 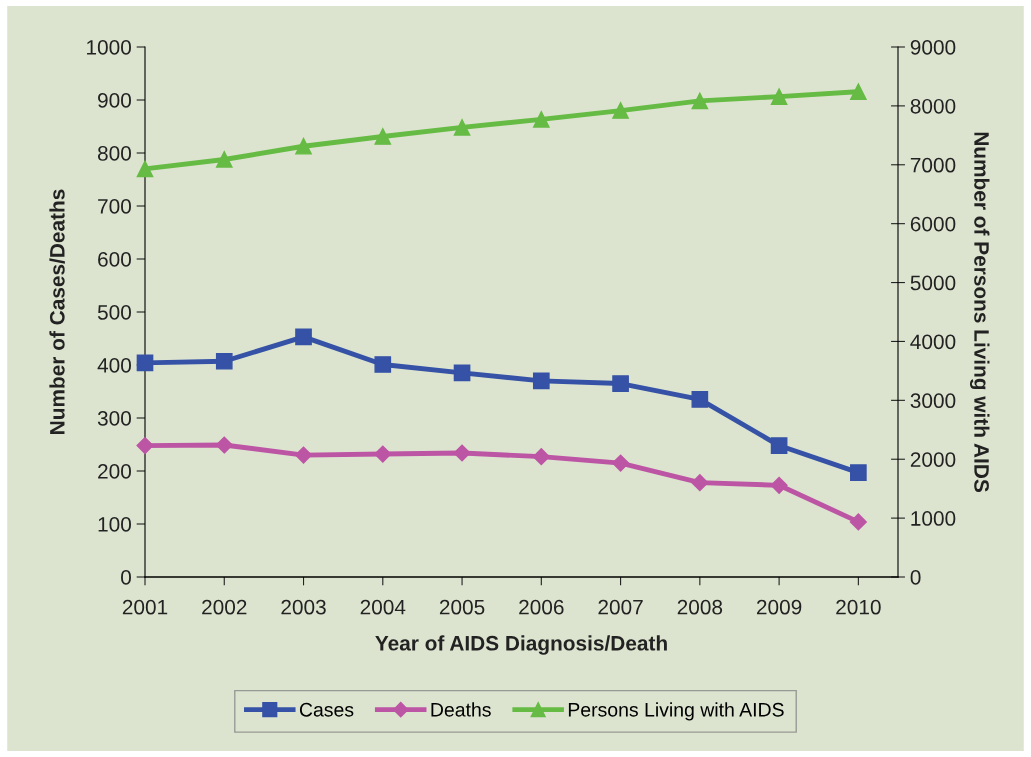 I want to click on y2-tick-label: 9000, so click(x=933, y=47).